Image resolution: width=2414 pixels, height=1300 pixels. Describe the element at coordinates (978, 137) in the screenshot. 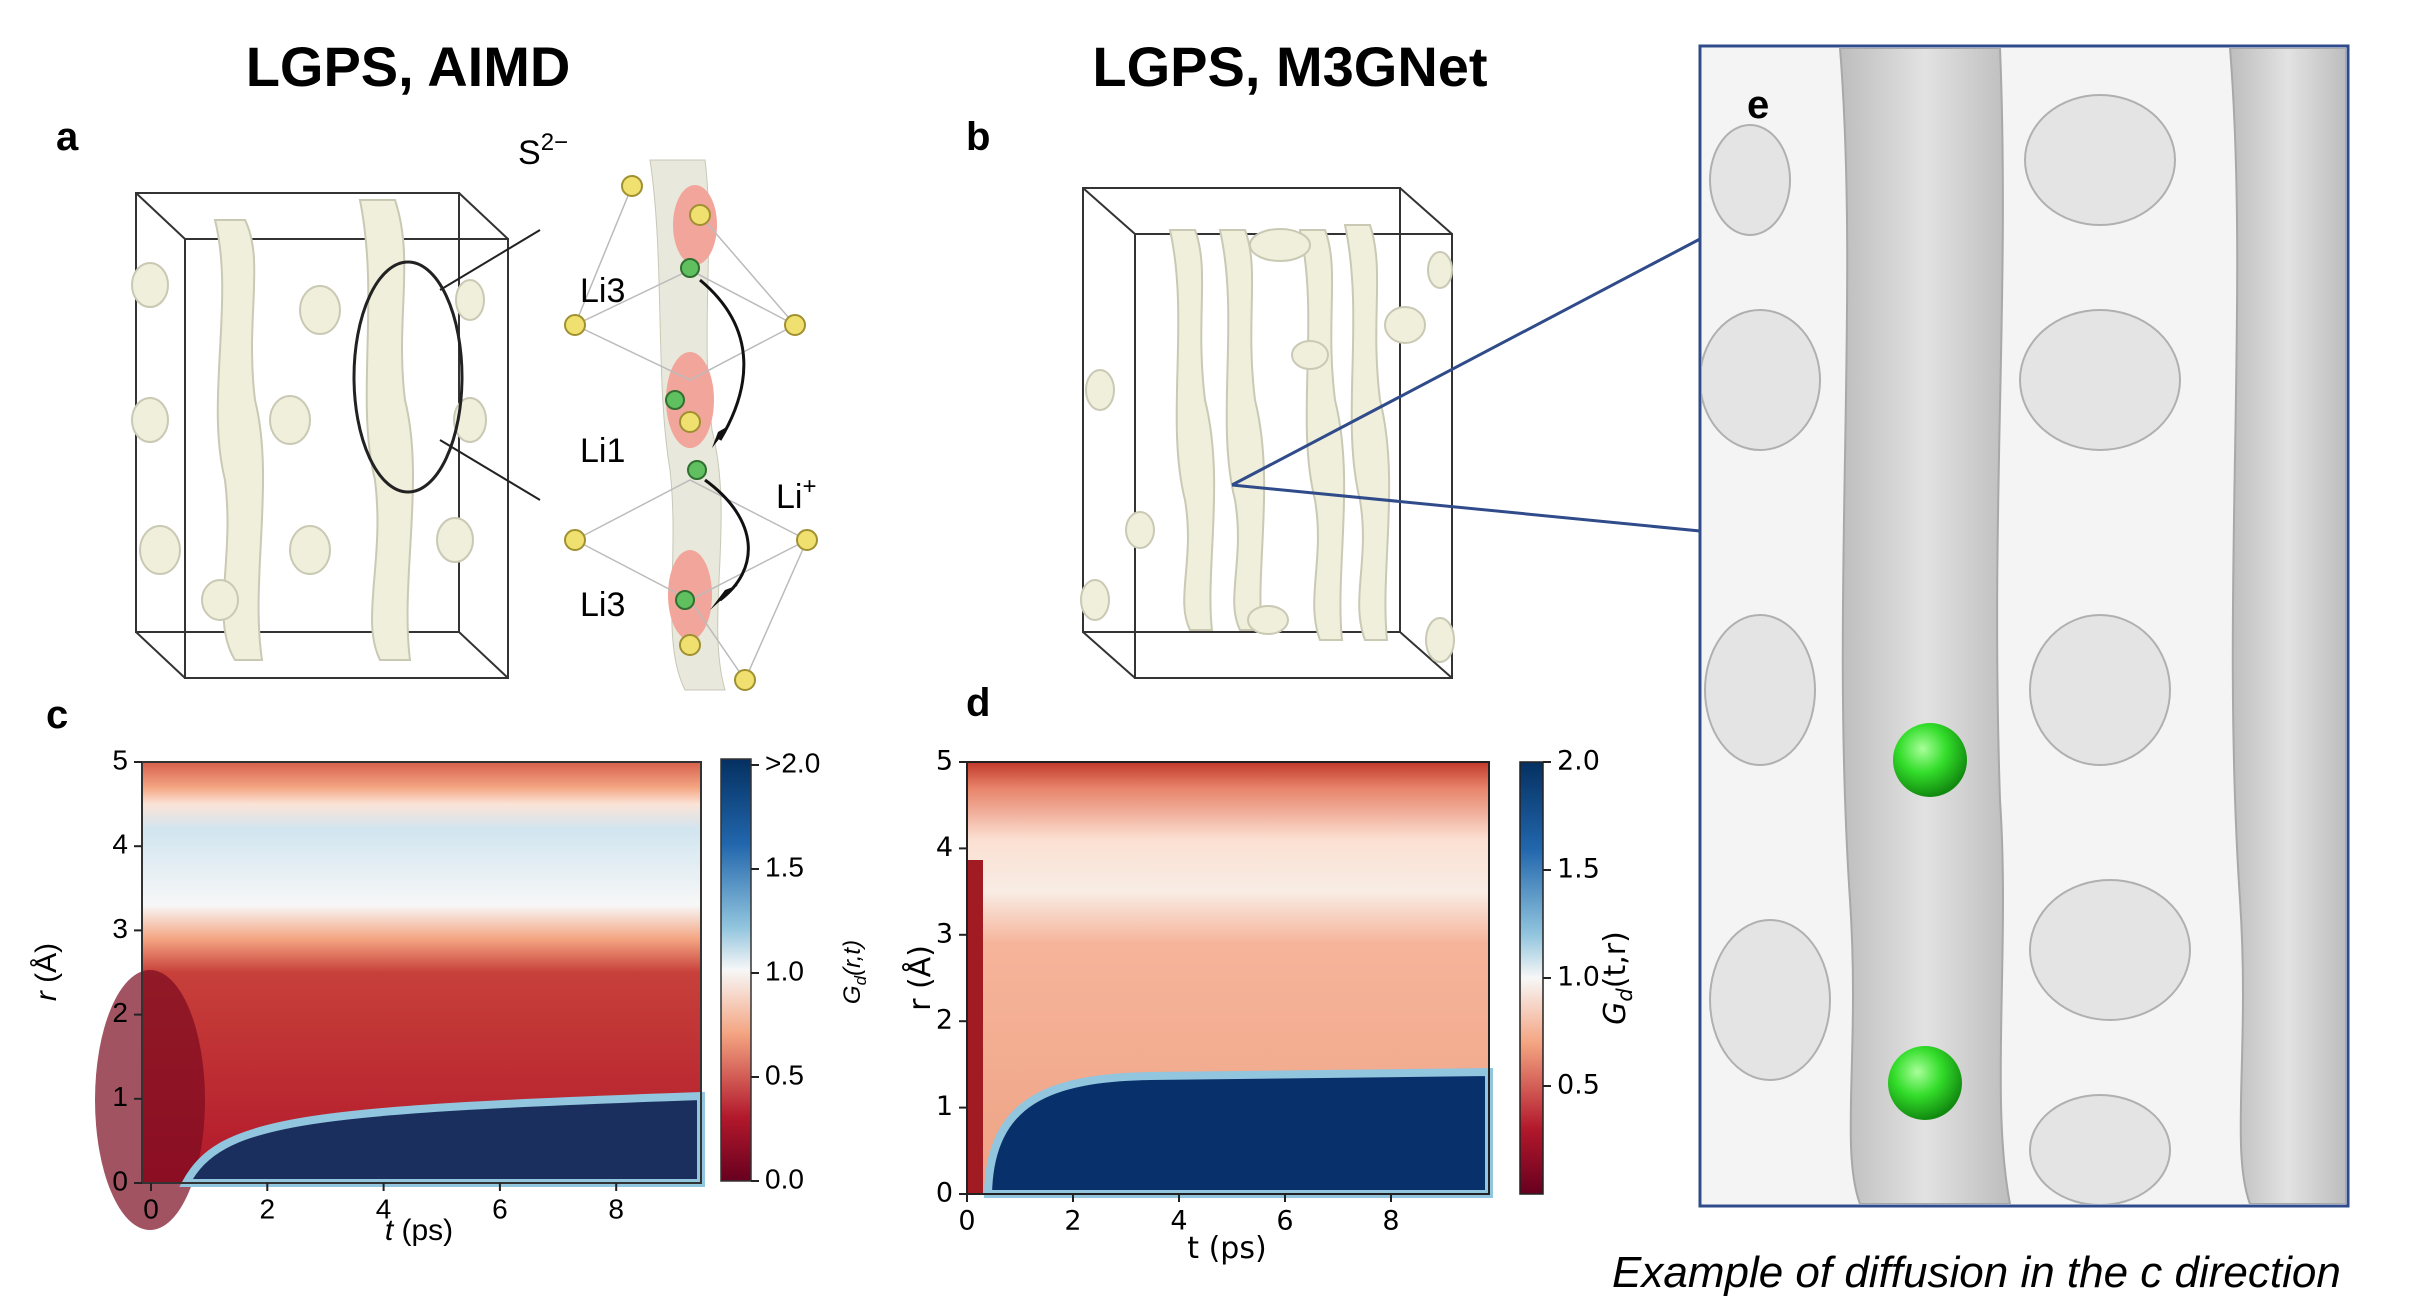

I see `panel-label: b` at that location.